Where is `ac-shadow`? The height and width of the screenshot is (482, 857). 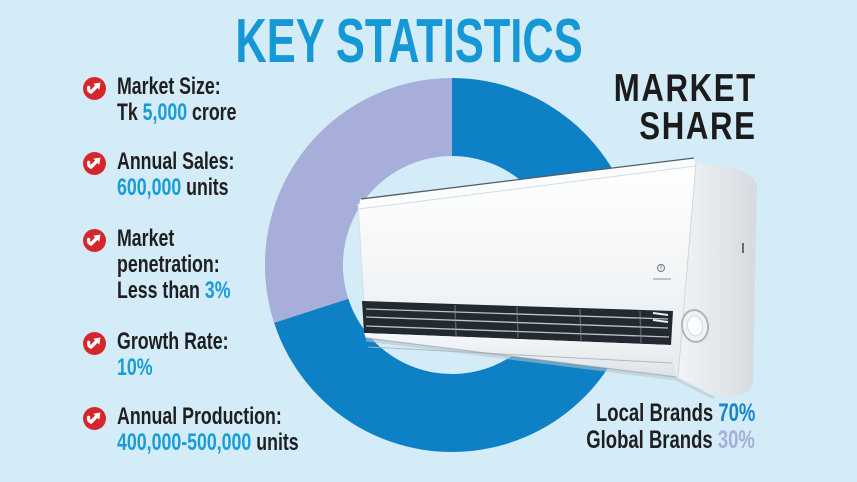 ac-shadow is located at coordinates (540, 369).